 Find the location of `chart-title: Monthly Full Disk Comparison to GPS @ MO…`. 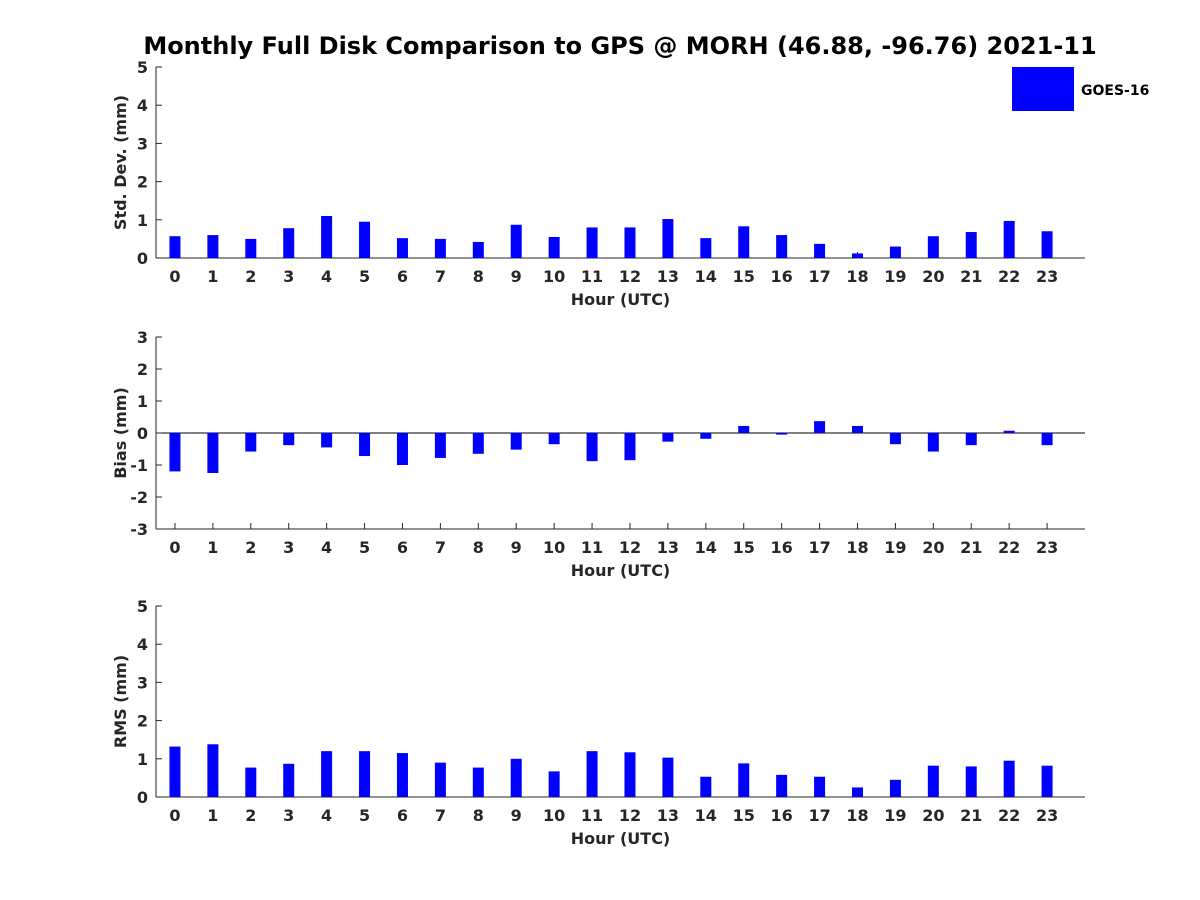

chart-title: Monthly Full Disk Comparison to GPS @ MO… is located at coordinates (619, 46).